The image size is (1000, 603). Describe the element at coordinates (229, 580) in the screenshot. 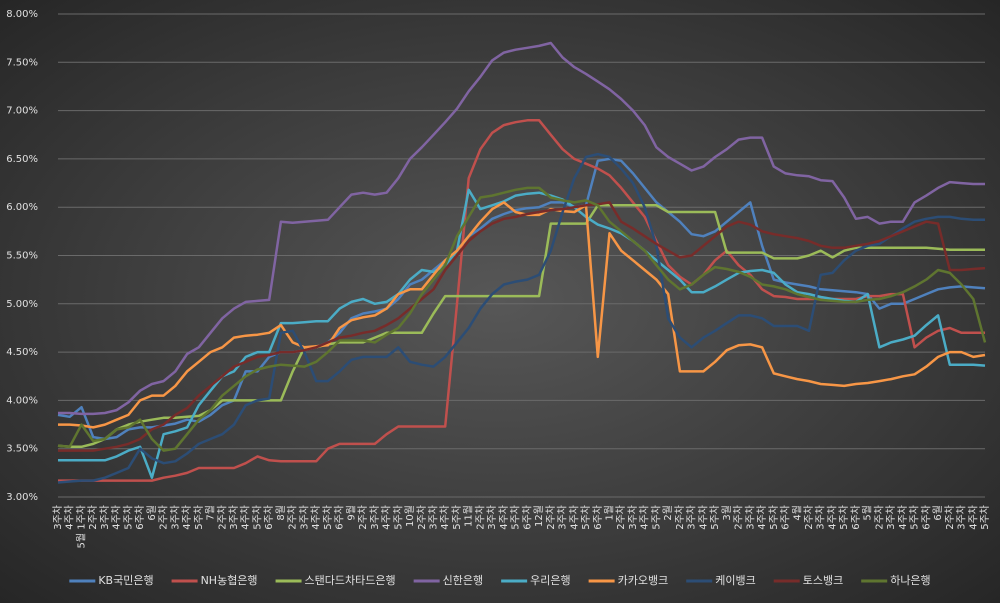

I see `legend-label: NH농협은행` at that location.